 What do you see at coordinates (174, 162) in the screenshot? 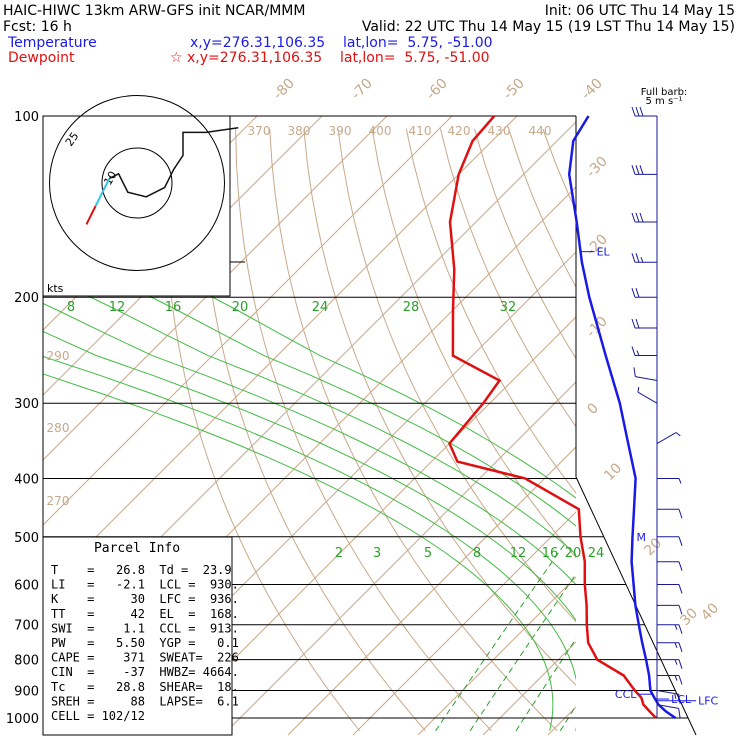
I see `hodograph-trace-upper` at bounding box center [174, 162].